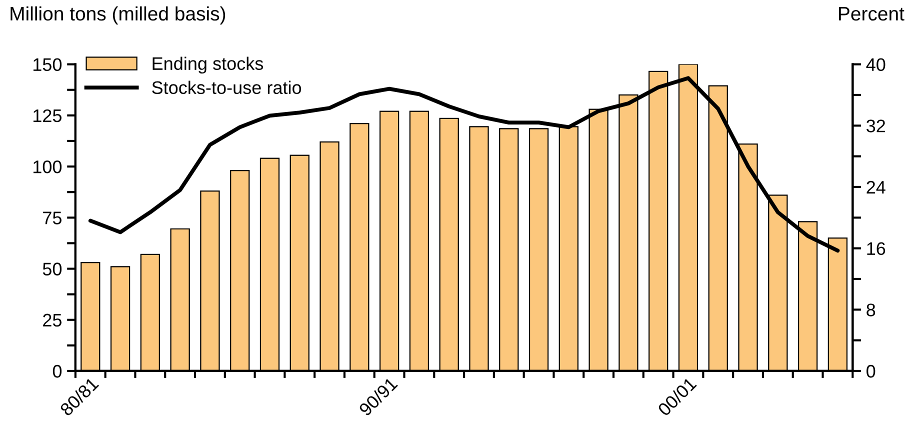  Describe the element at coordinates (52, 218) in the screenshot. I see `y-tick-label: 75` at that location.